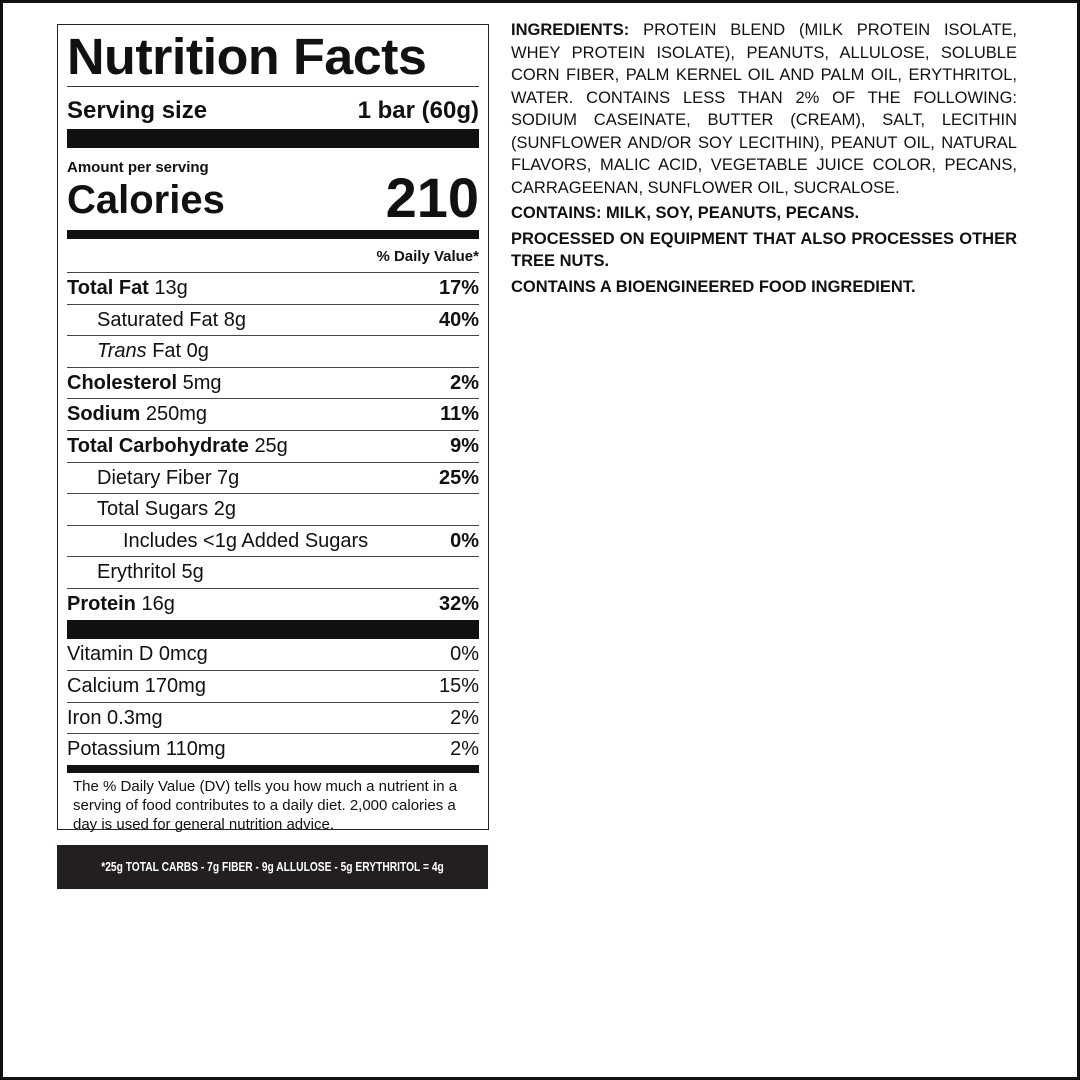 The image size is (1080, 1080). What do you see at coordinates (685, 213) in the screenshot?
I see `allergen-statement: CONTAINS: MILK, SOY, PEANUTS, PECANS.` at bounding box center [685, 213].